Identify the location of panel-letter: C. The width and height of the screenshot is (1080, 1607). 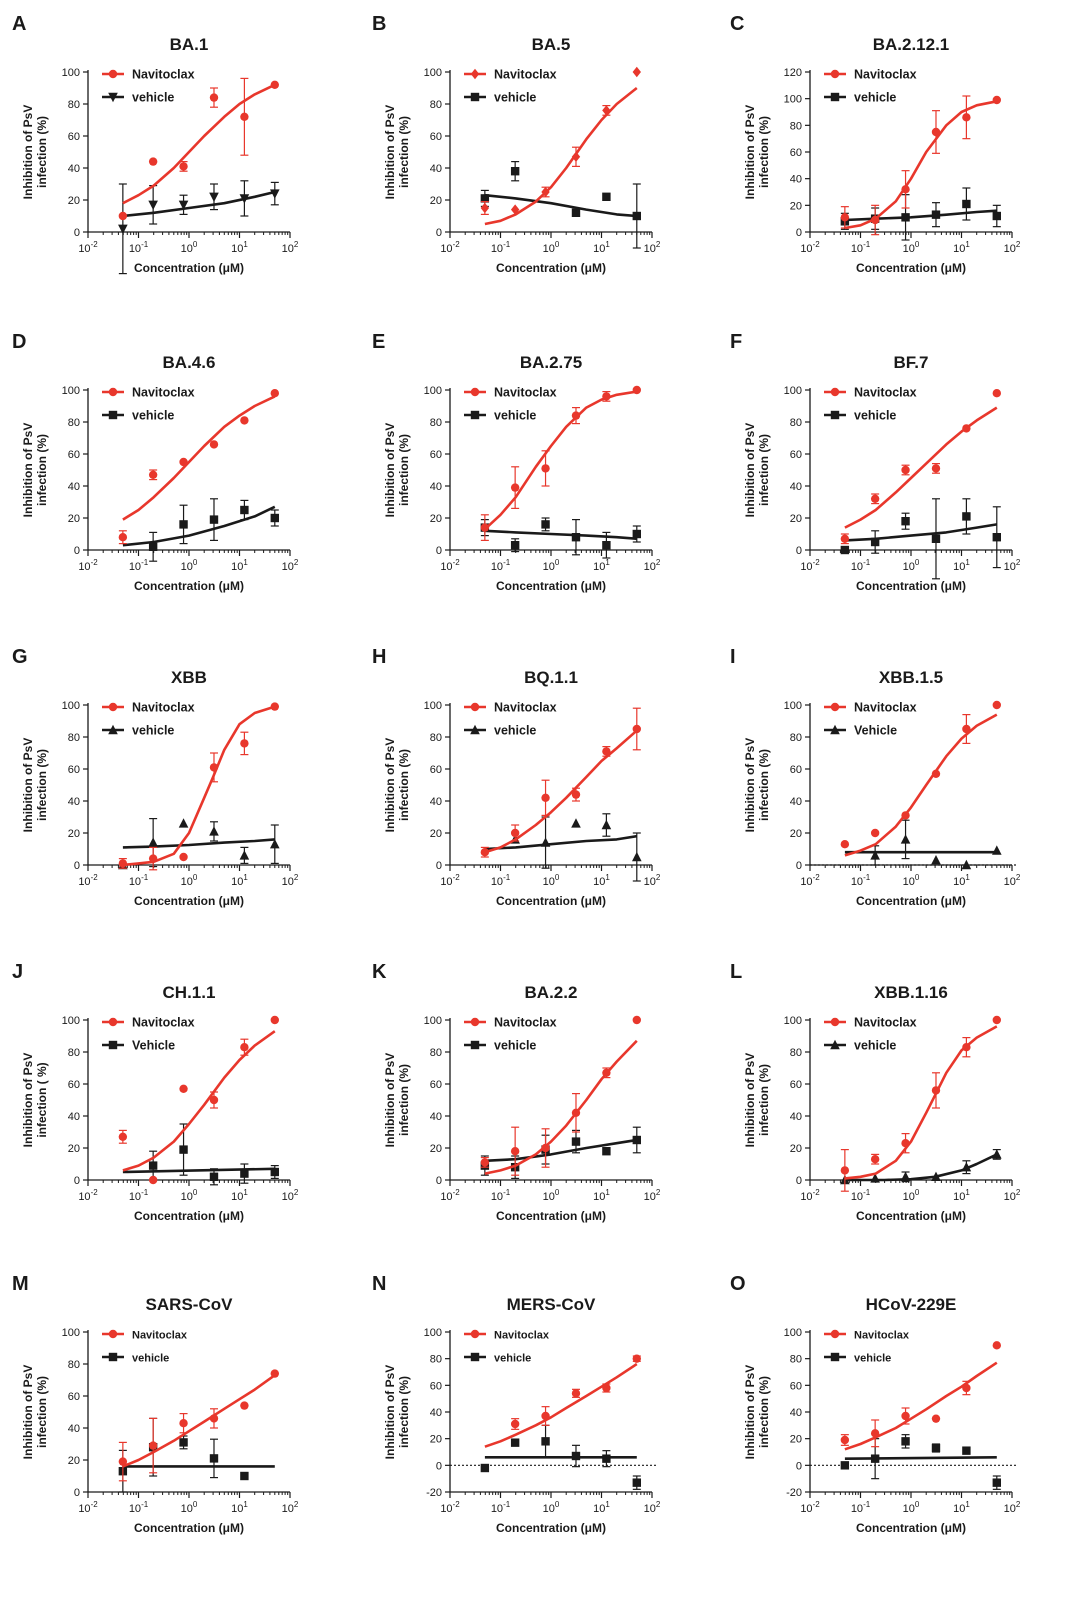
(737, 24).